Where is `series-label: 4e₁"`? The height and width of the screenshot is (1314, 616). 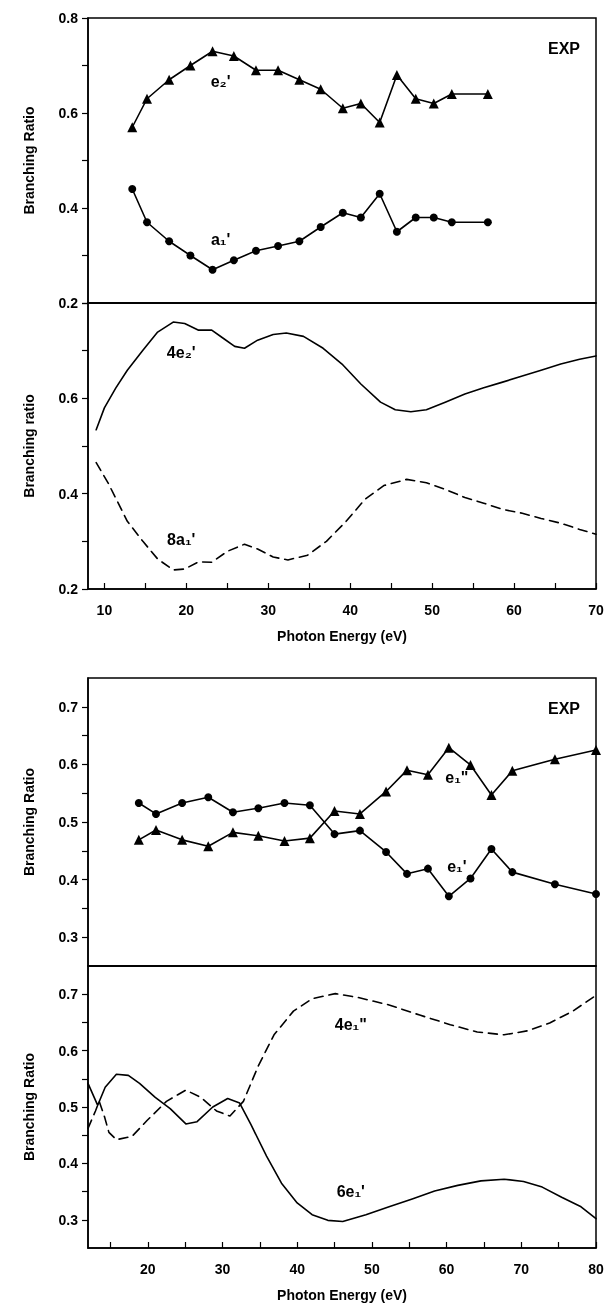 series-label: 4e₁" is located at coordinates (350, 1025).